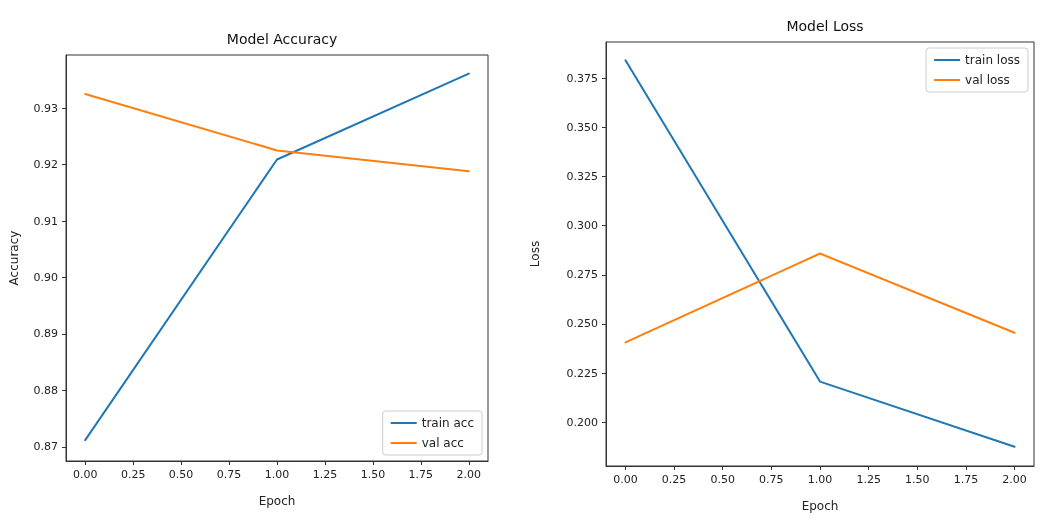  Describe the element at coordinates (45, 447) in the screenshot. I see `y-tick-label: 0.87` at that location.